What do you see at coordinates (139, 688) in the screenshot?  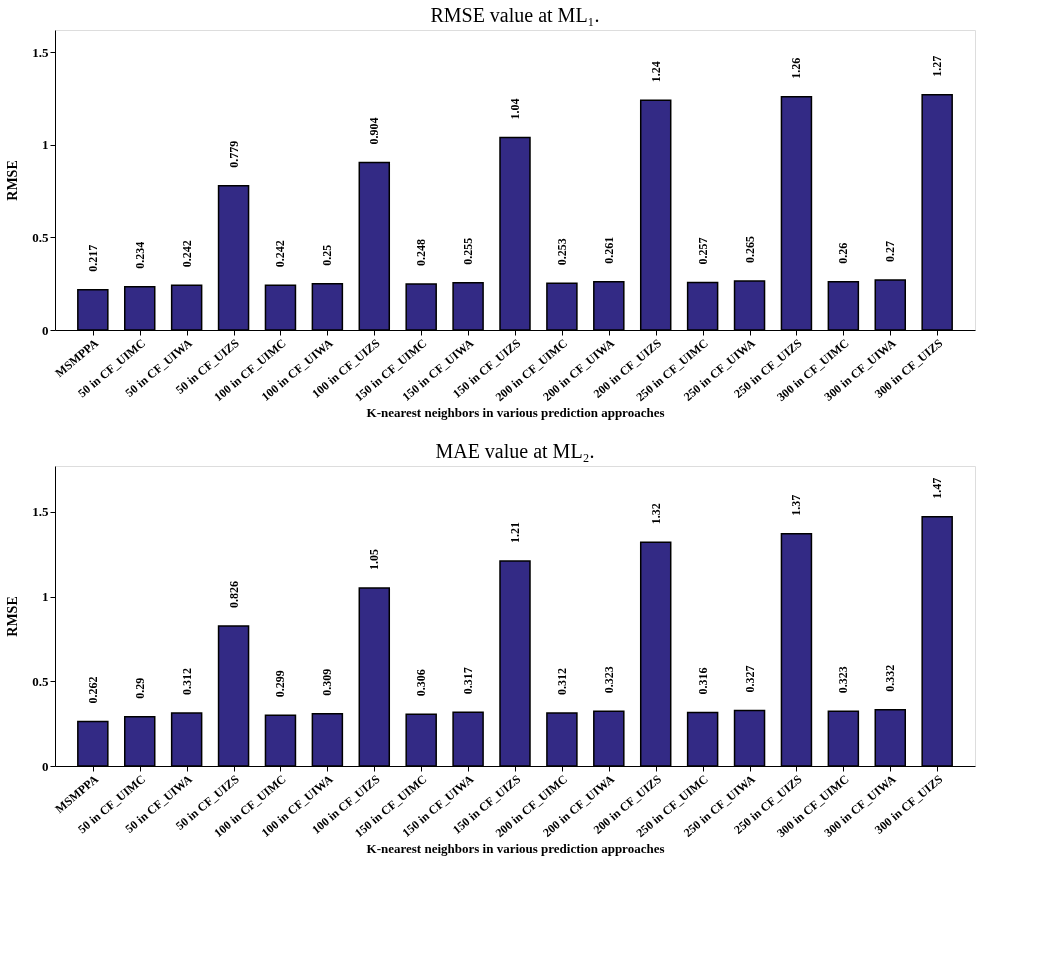 I see `data-label: 0.29` at bounding box center [139, 688].